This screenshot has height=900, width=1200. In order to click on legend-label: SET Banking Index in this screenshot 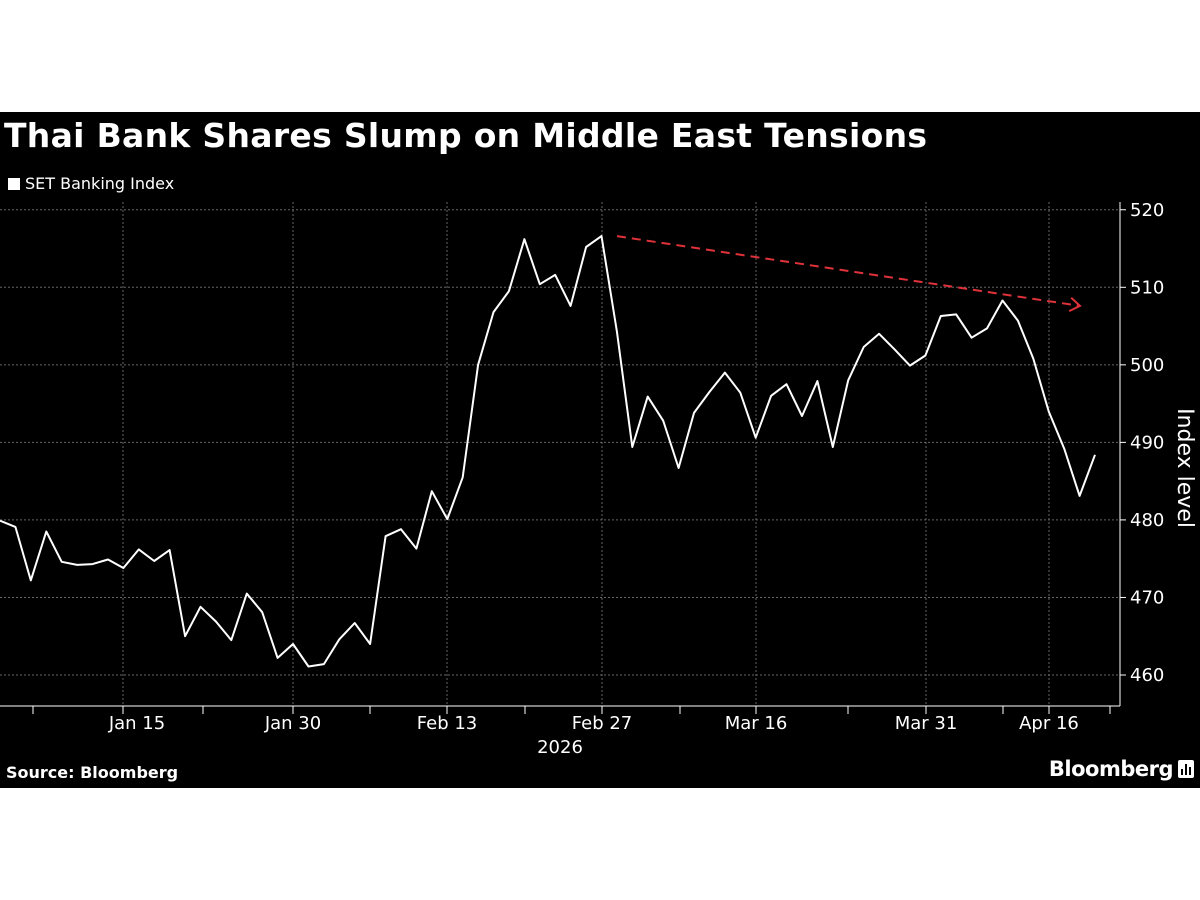, I will do `click(100, 183)`.